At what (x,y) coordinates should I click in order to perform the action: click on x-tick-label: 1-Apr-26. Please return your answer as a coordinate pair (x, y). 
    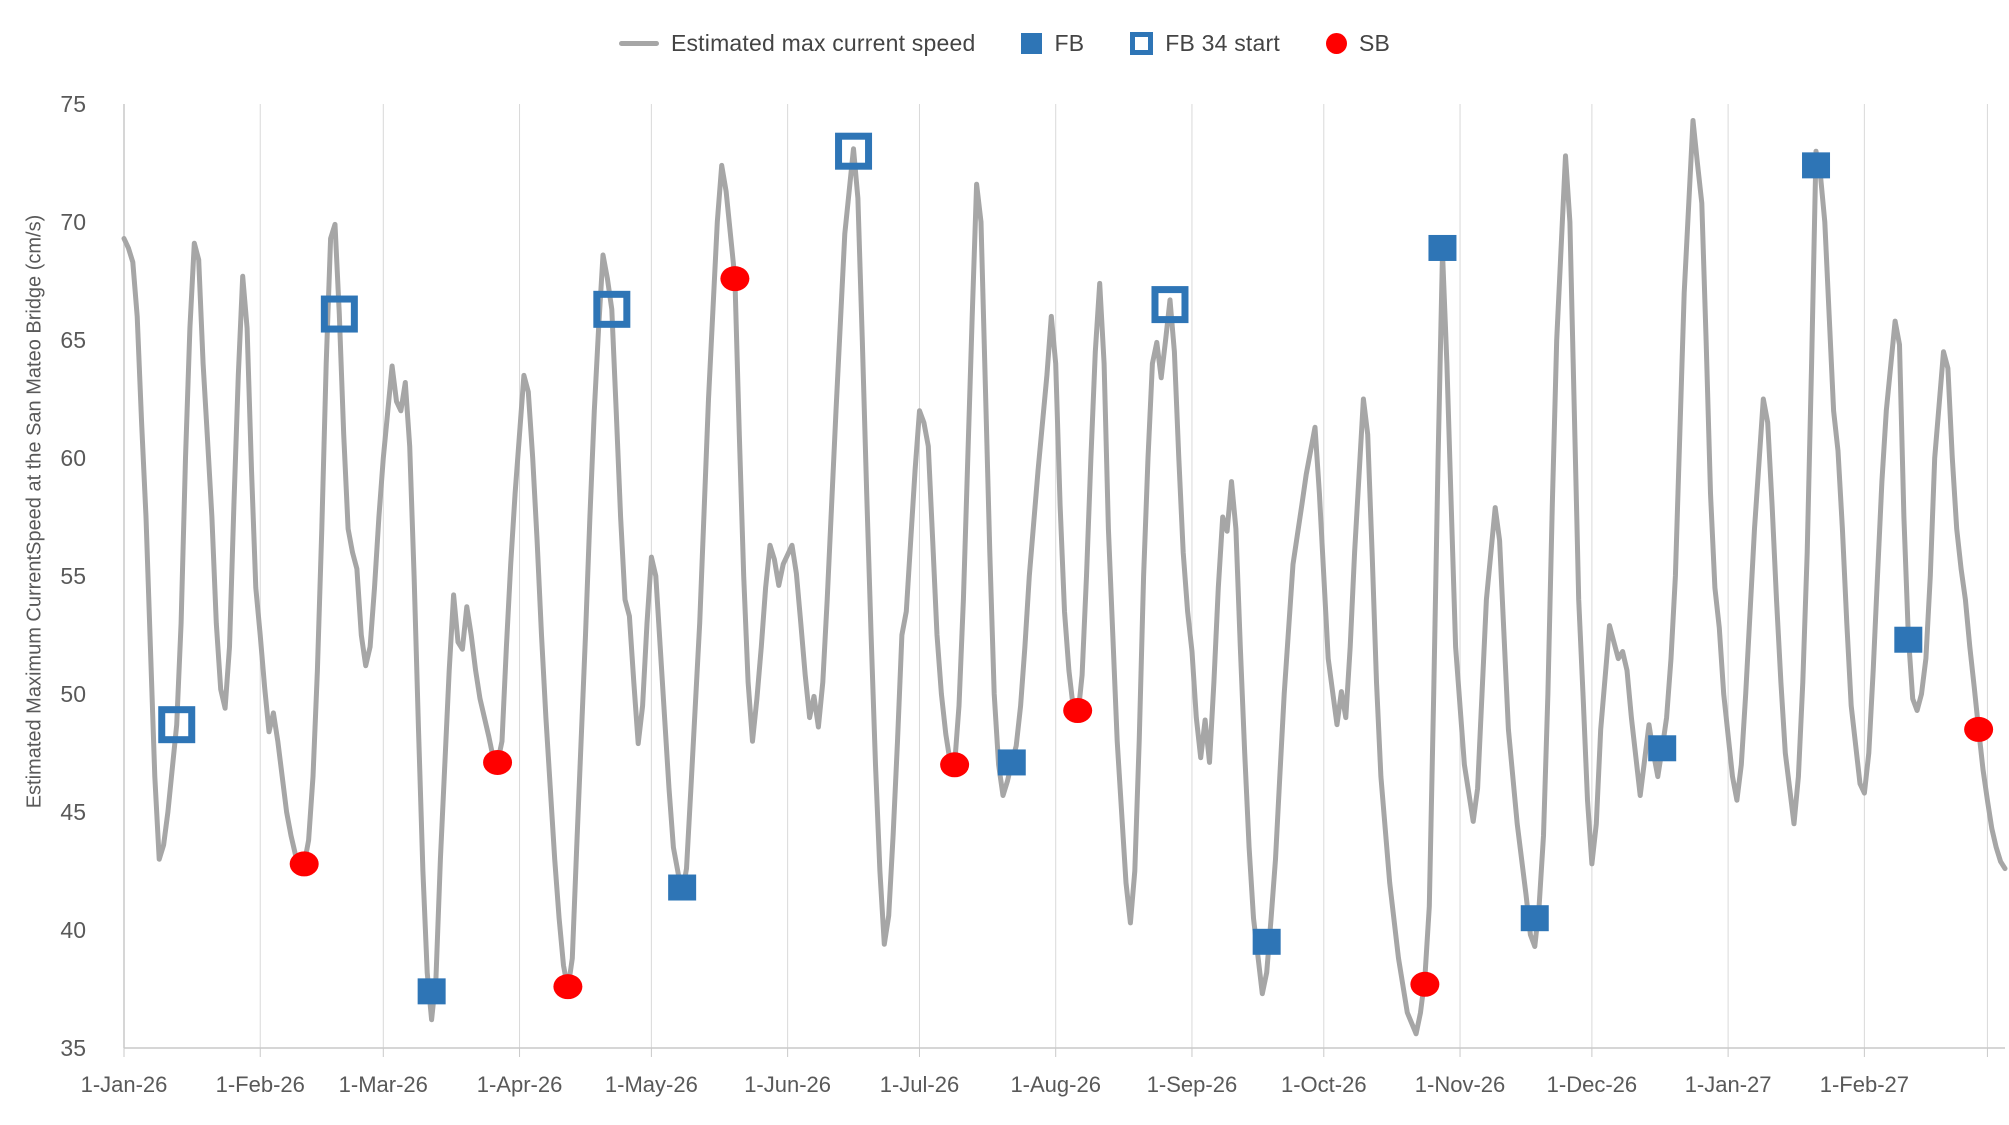
    Looking at the image, I should click on (520, 1084).